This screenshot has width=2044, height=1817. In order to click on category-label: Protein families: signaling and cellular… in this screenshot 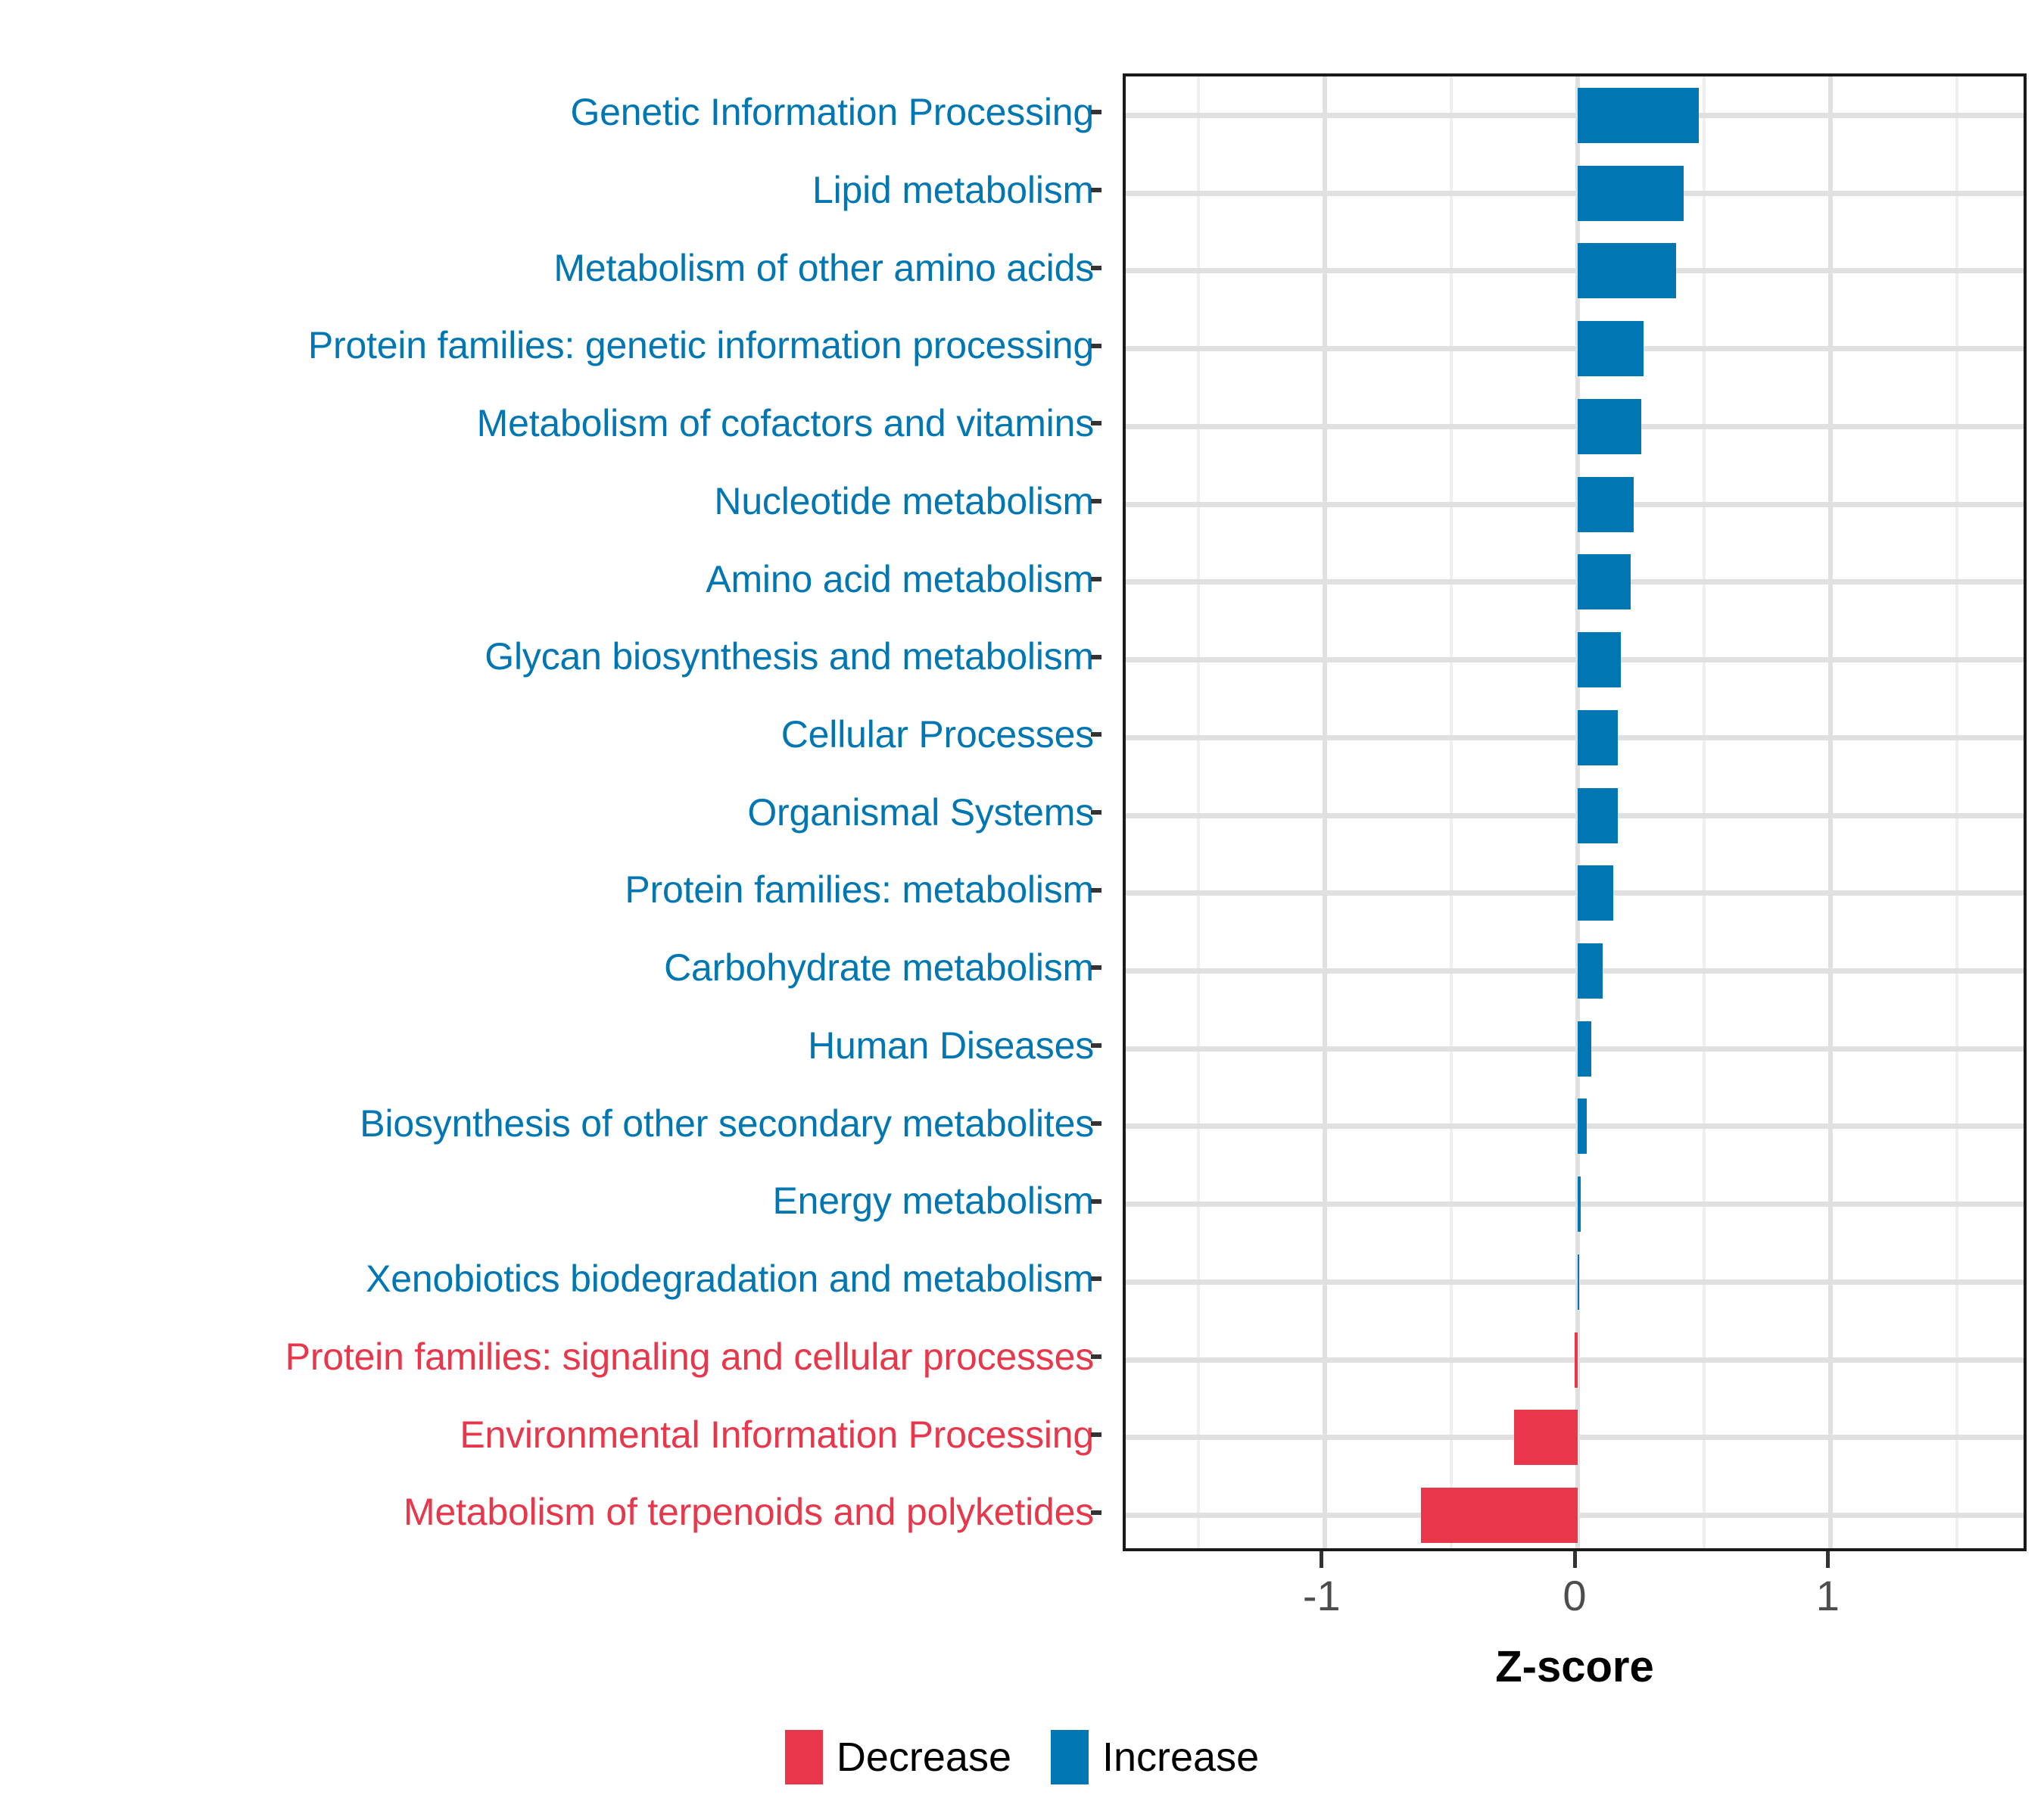, I will do `click(690, 1356)`.